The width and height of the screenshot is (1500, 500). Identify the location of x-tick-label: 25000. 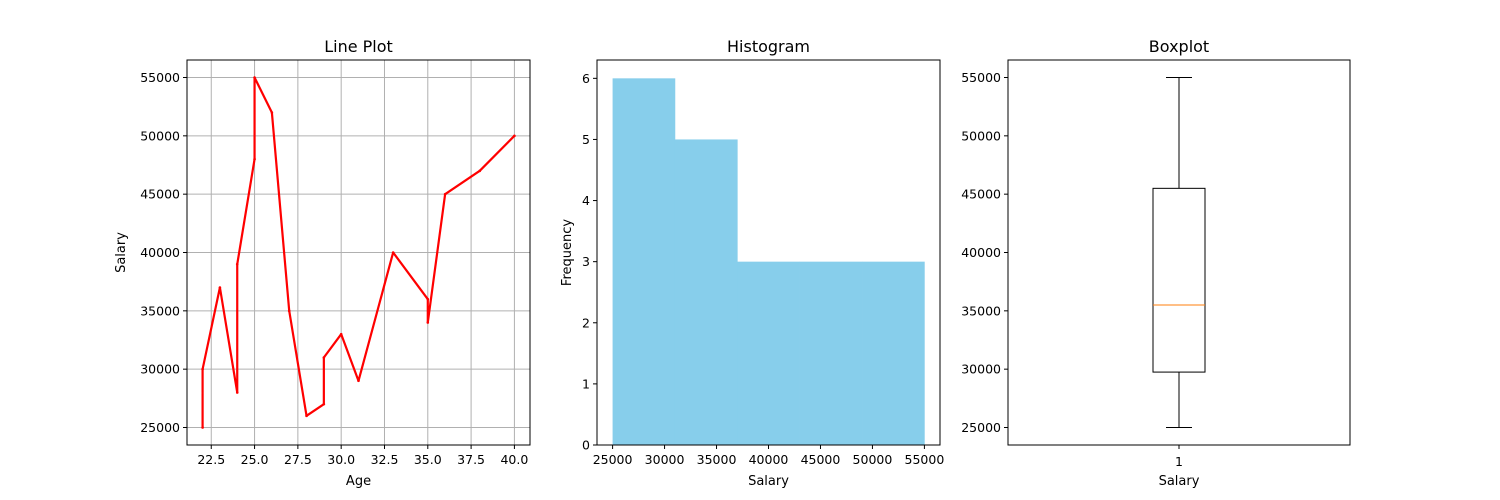
(613, 459).